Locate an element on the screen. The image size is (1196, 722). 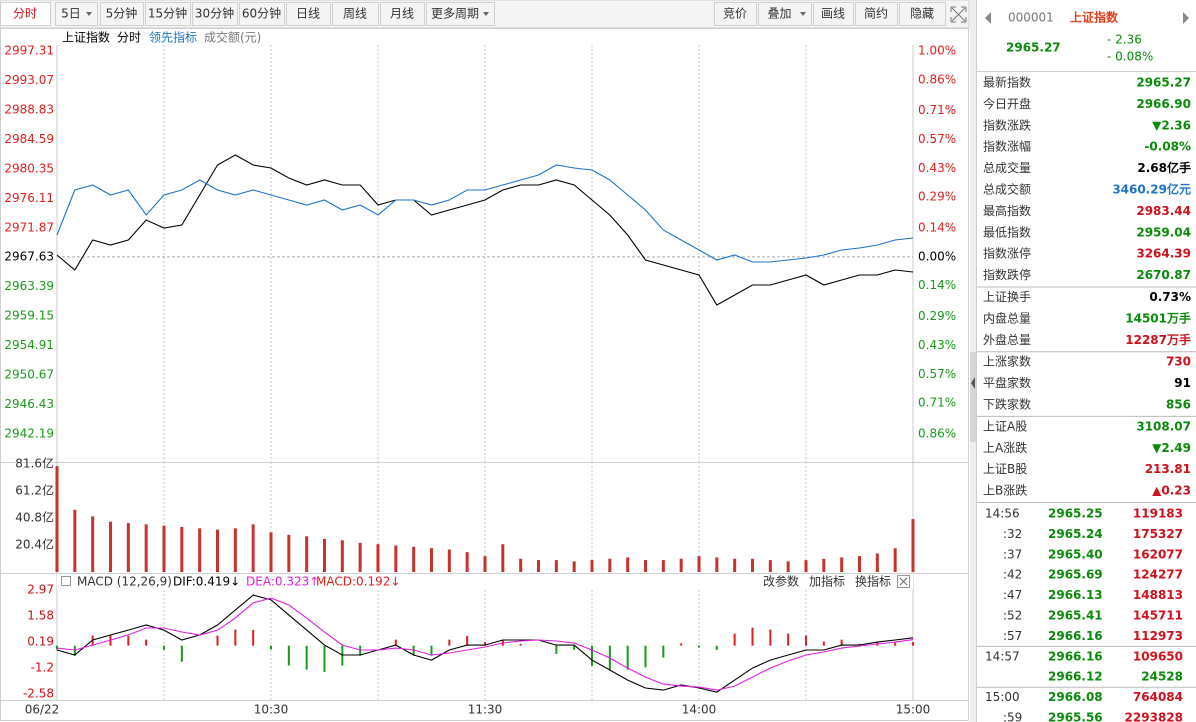
collapse-arrow is located at coordinates (973, 383).